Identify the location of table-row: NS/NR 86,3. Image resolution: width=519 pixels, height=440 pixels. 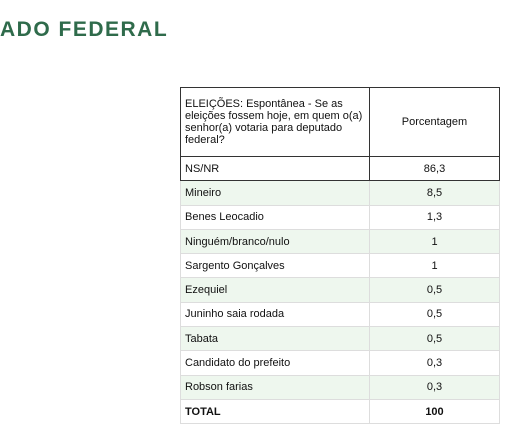
(340, 168).